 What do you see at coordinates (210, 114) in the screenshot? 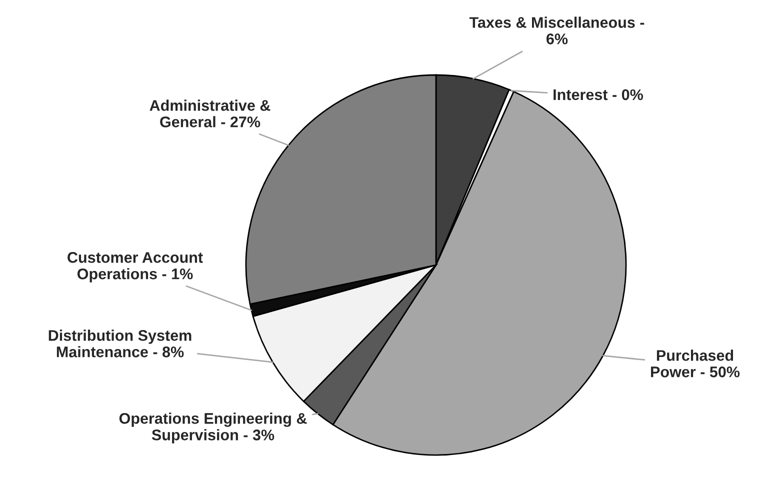
I see `slice-label: Administrative & General - 27%` at bounding box center [210, 114].